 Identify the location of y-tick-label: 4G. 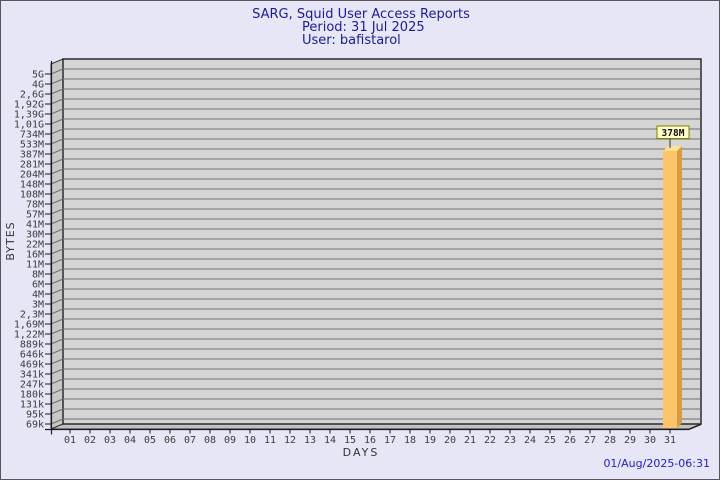
(38, 85).